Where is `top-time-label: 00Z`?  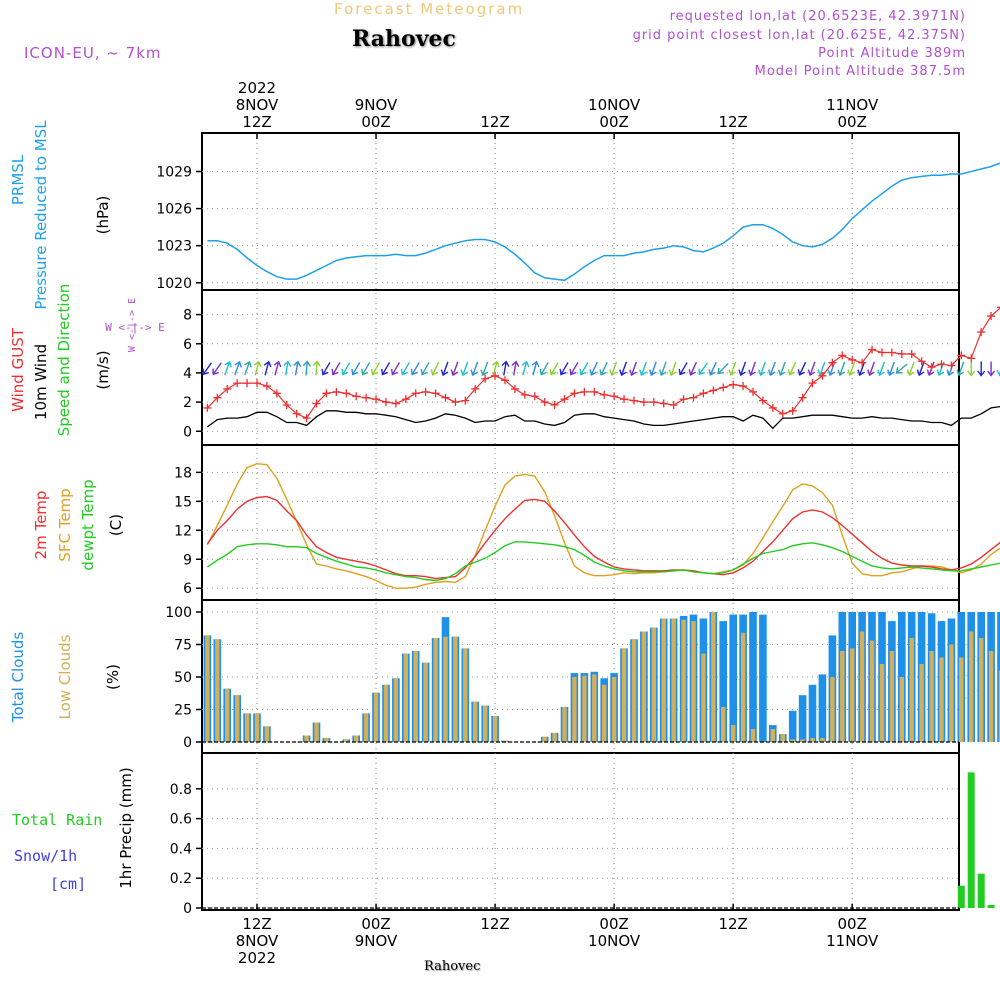
top-time-label: 00Z is located at coordinates (375, 122).